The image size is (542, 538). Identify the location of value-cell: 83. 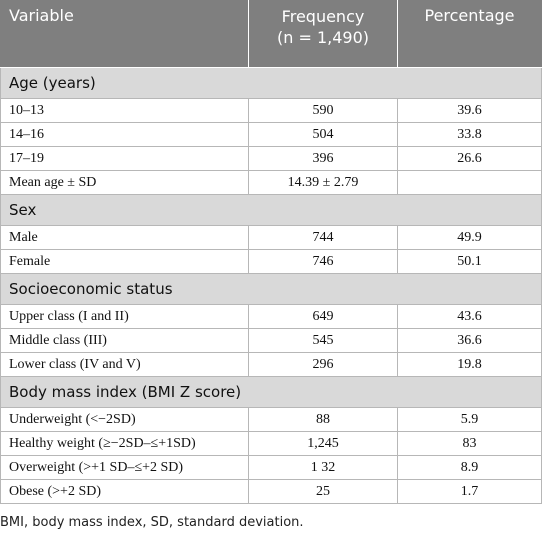
(469, 443).